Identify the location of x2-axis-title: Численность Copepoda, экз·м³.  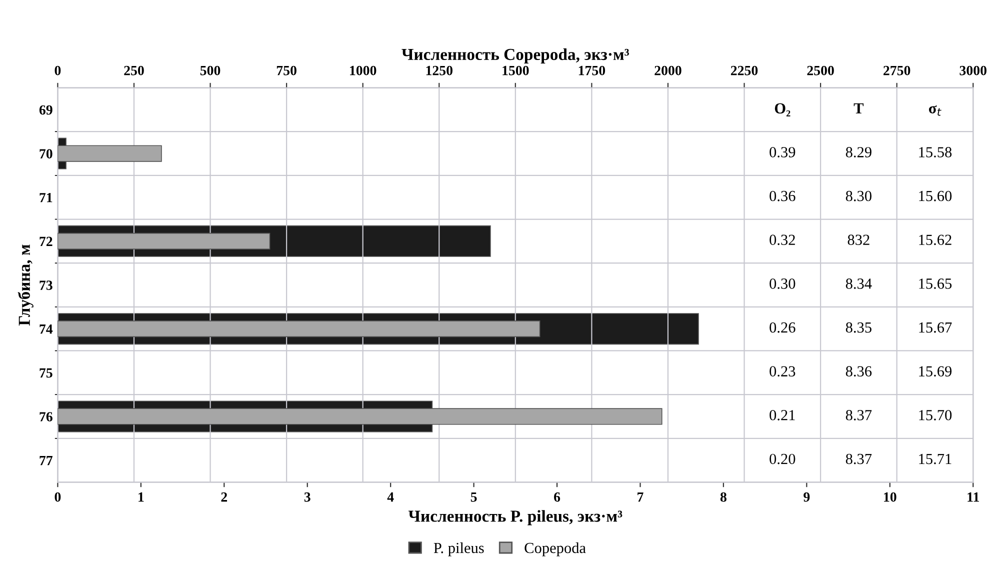
(515, 56).